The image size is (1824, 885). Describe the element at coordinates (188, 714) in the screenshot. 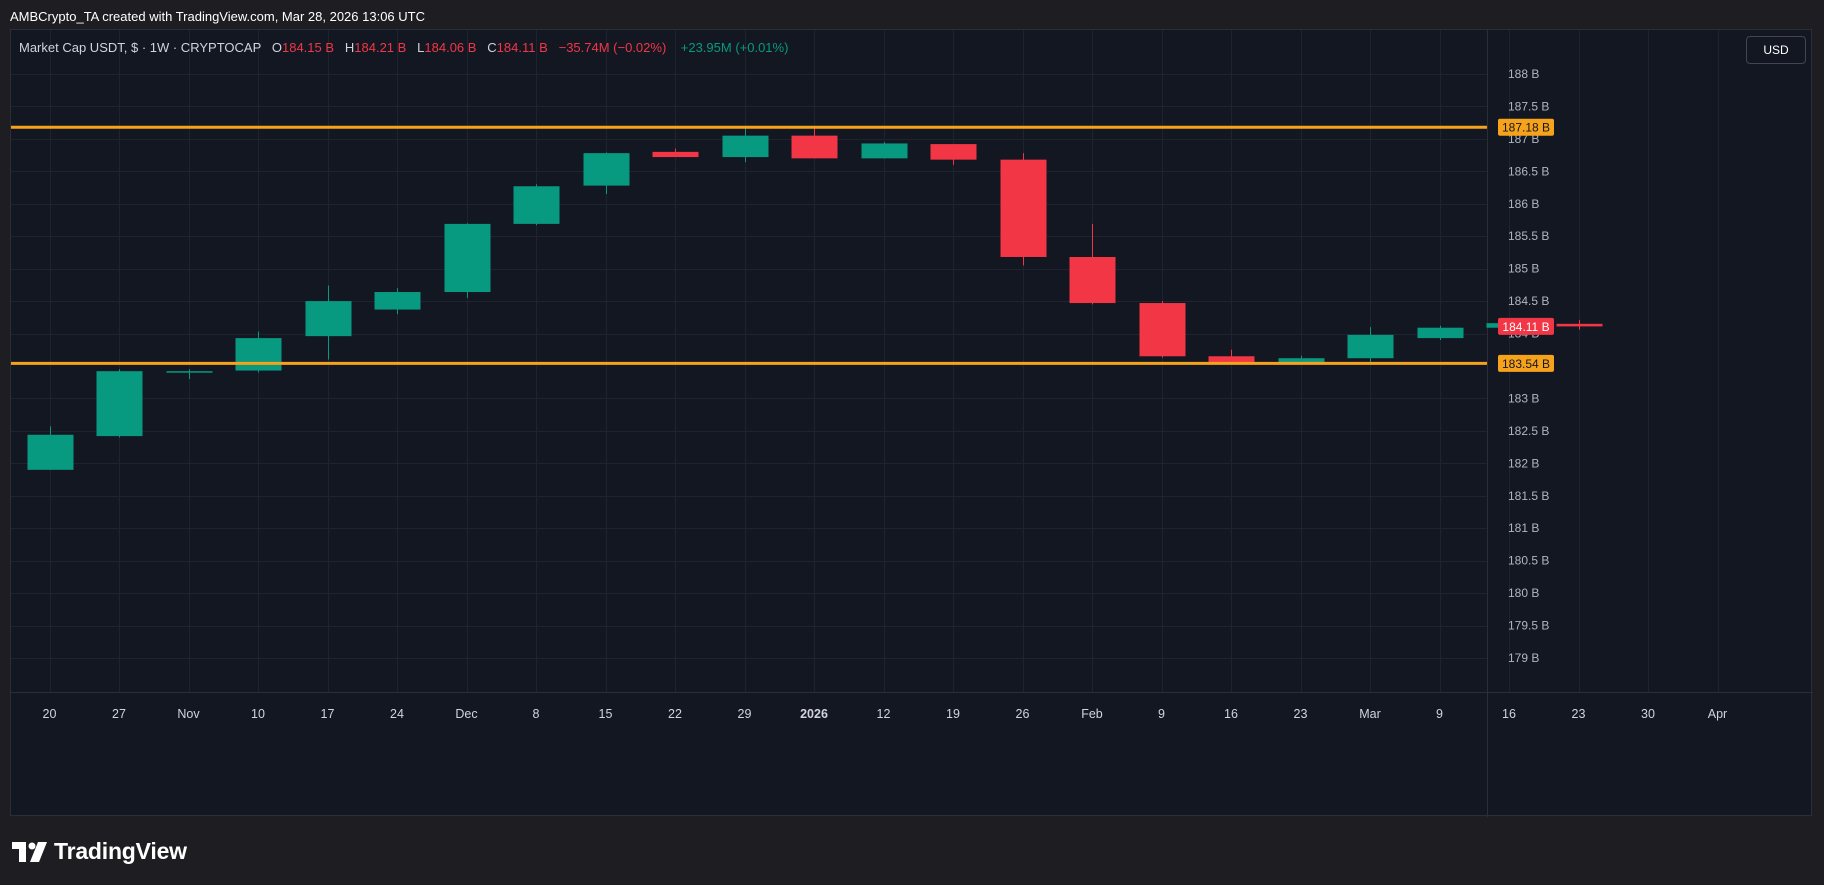

I see `time-tick-label: Nov` at that location.